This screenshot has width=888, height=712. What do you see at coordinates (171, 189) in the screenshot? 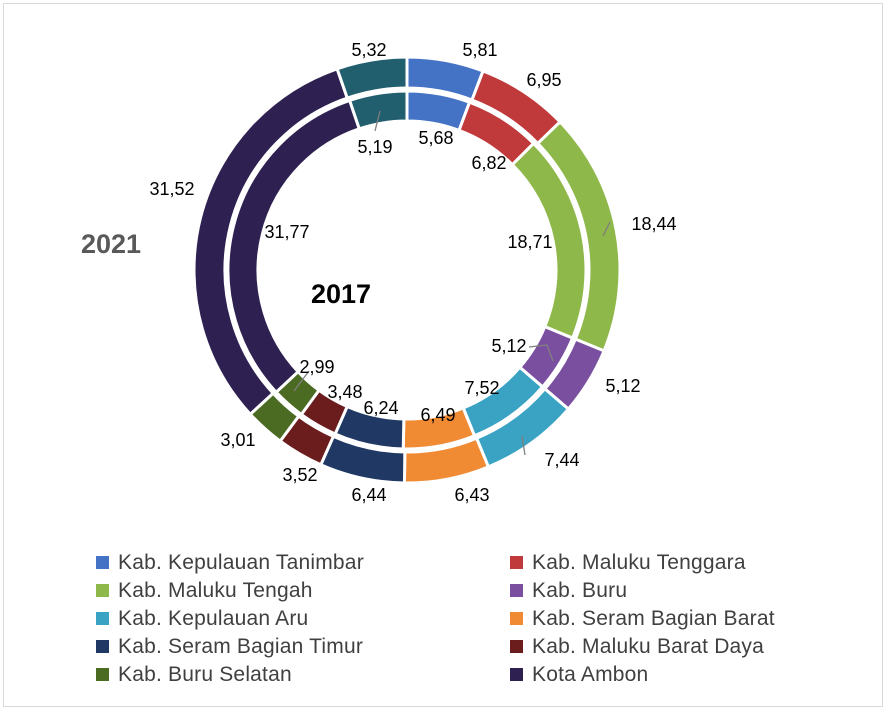
I see `outer-ring-value-label-9: 31,52` at bounding box center [171, 189].